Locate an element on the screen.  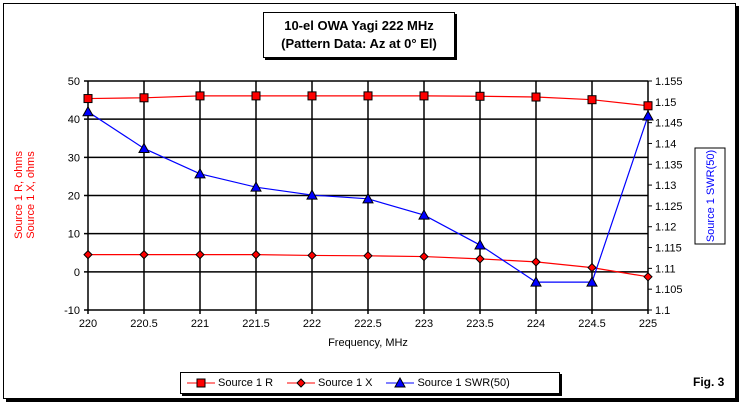
legend-triangle-icon is located at coordinates (400, 382).